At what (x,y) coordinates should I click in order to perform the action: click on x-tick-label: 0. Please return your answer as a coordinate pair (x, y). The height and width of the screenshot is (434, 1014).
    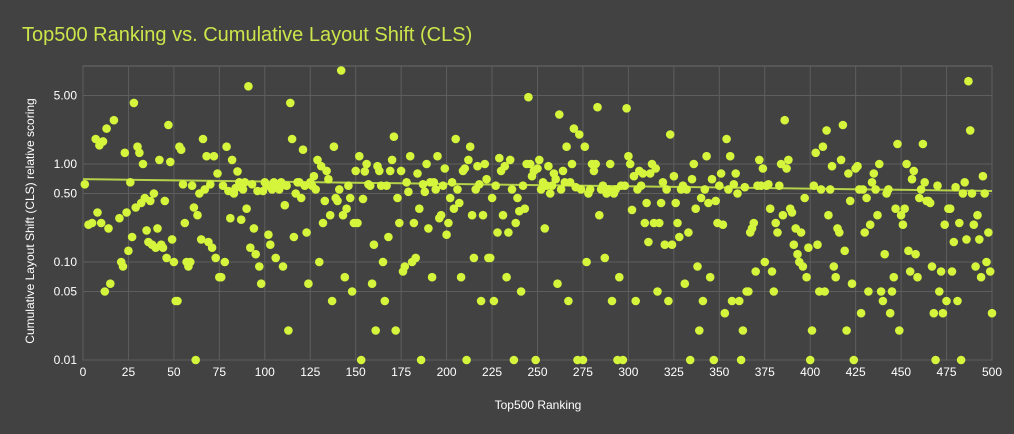
    Looking at the image, I should click on (83, 372).